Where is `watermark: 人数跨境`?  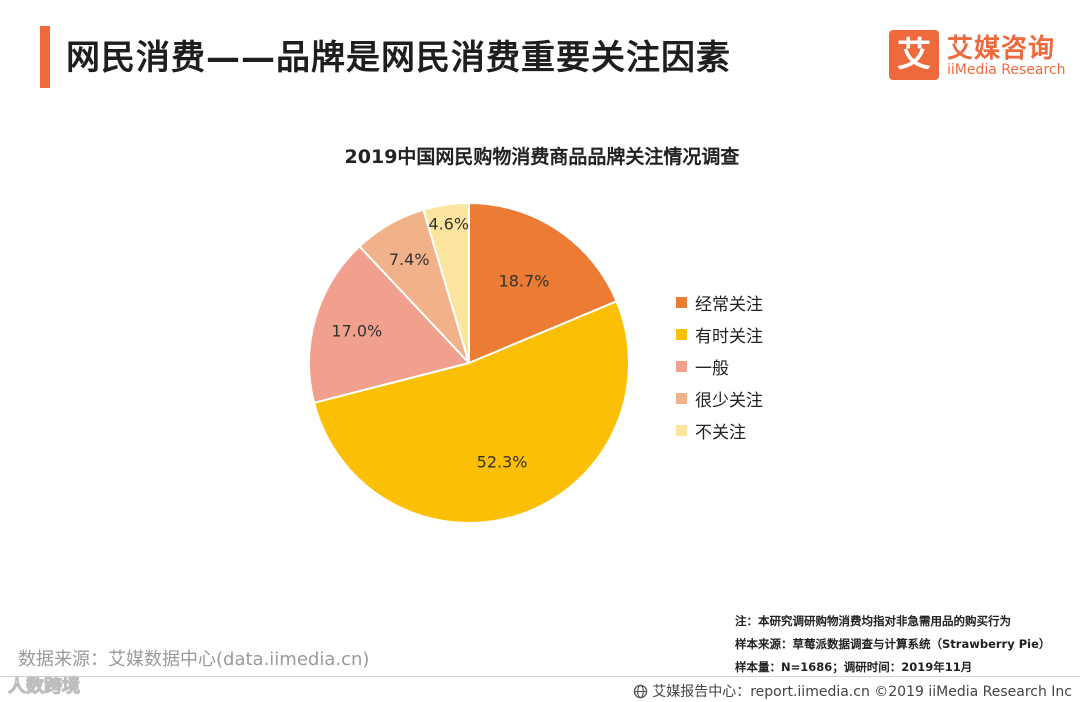
watermark: 人数跨境 is located at coordinates (44, 687).